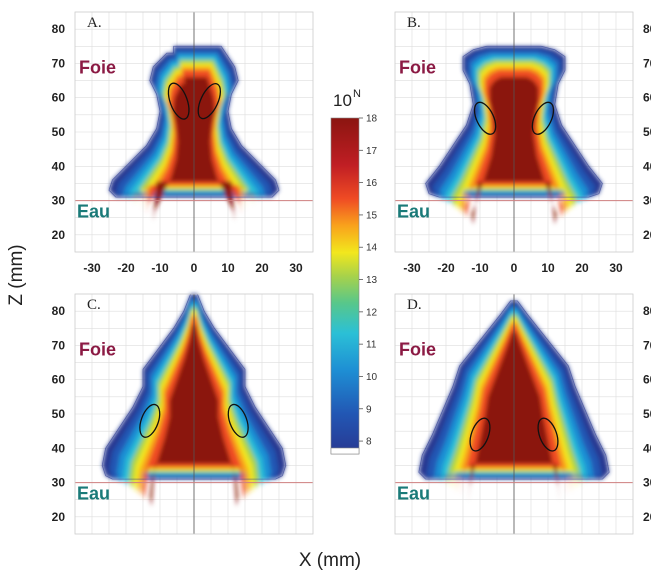 The height and width of the screenshot is (576, 651). I want to click on colorbar-title: 10, so click(342, 100).